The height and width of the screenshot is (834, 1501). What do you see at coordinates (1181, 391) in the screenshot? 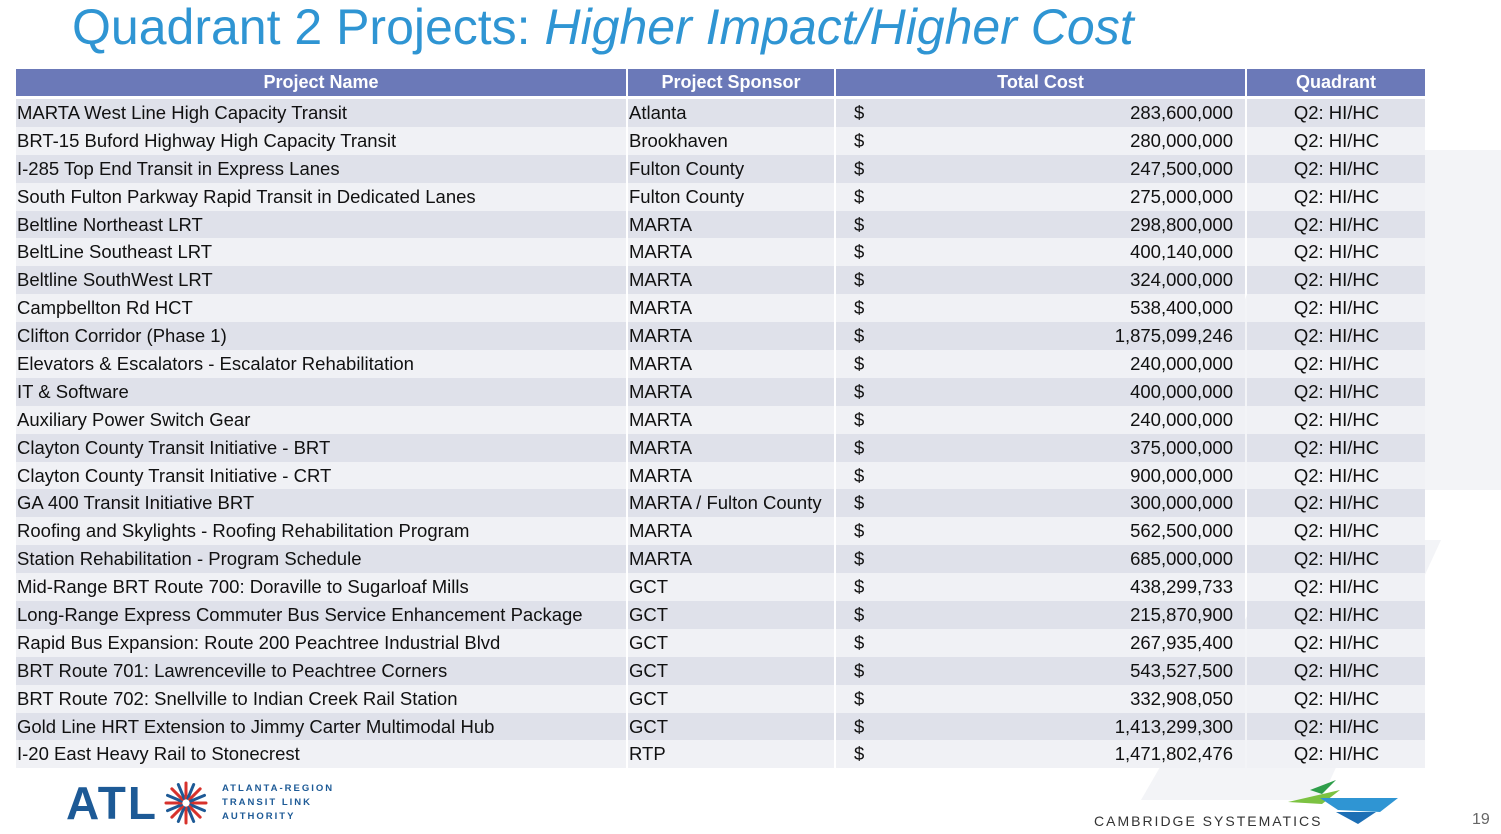
I see `cost-value: 400,000,000` at bounding box center [1181, 391].